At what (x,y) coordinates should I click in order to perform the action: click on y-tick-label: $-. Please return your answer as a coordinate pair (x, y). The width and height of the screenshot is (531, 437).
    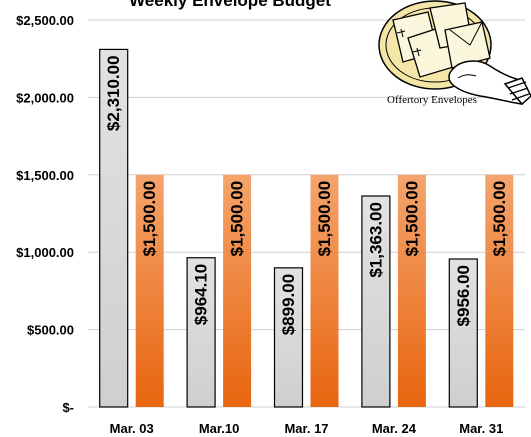
    Looking at the image, I should click on (68, 407).